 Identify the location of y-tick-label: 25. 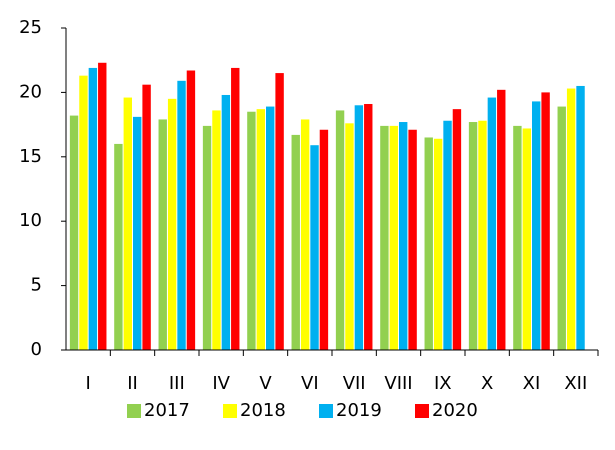
(30, 27).